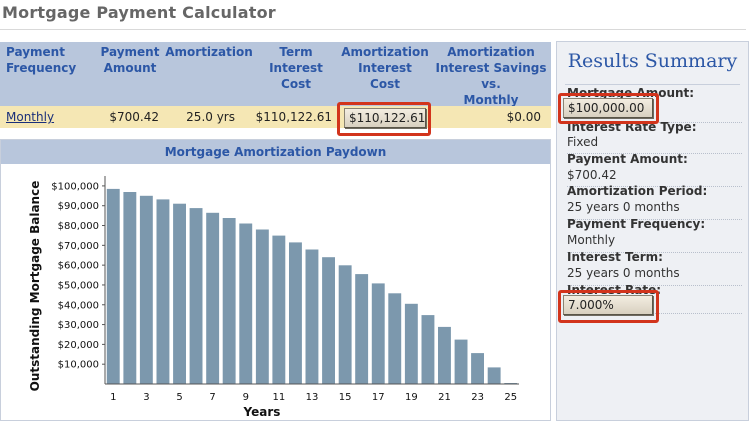 The height and width of the screenshot is (421, 755). What do you see at coordinates (627, 159) in the screenshot?
I see `payment-amount-label: Payment Amount:` at bounding box center [627, 159].